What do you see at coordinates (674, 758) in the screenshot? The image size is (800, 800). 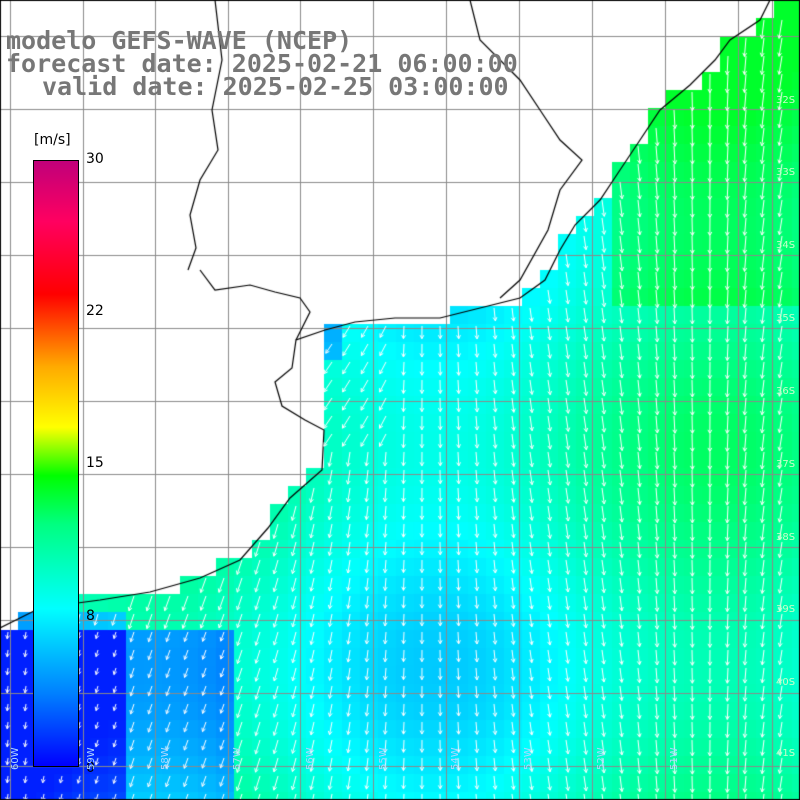 I see `lon-label: 51W` at bounding box center [674, 758].